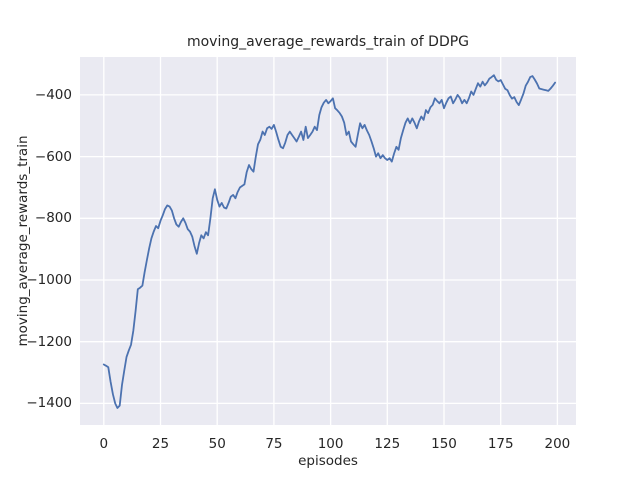 The height and width of the screenshot is (480, 640). I want to click on y-tick-label: −600, so click(53, 156).